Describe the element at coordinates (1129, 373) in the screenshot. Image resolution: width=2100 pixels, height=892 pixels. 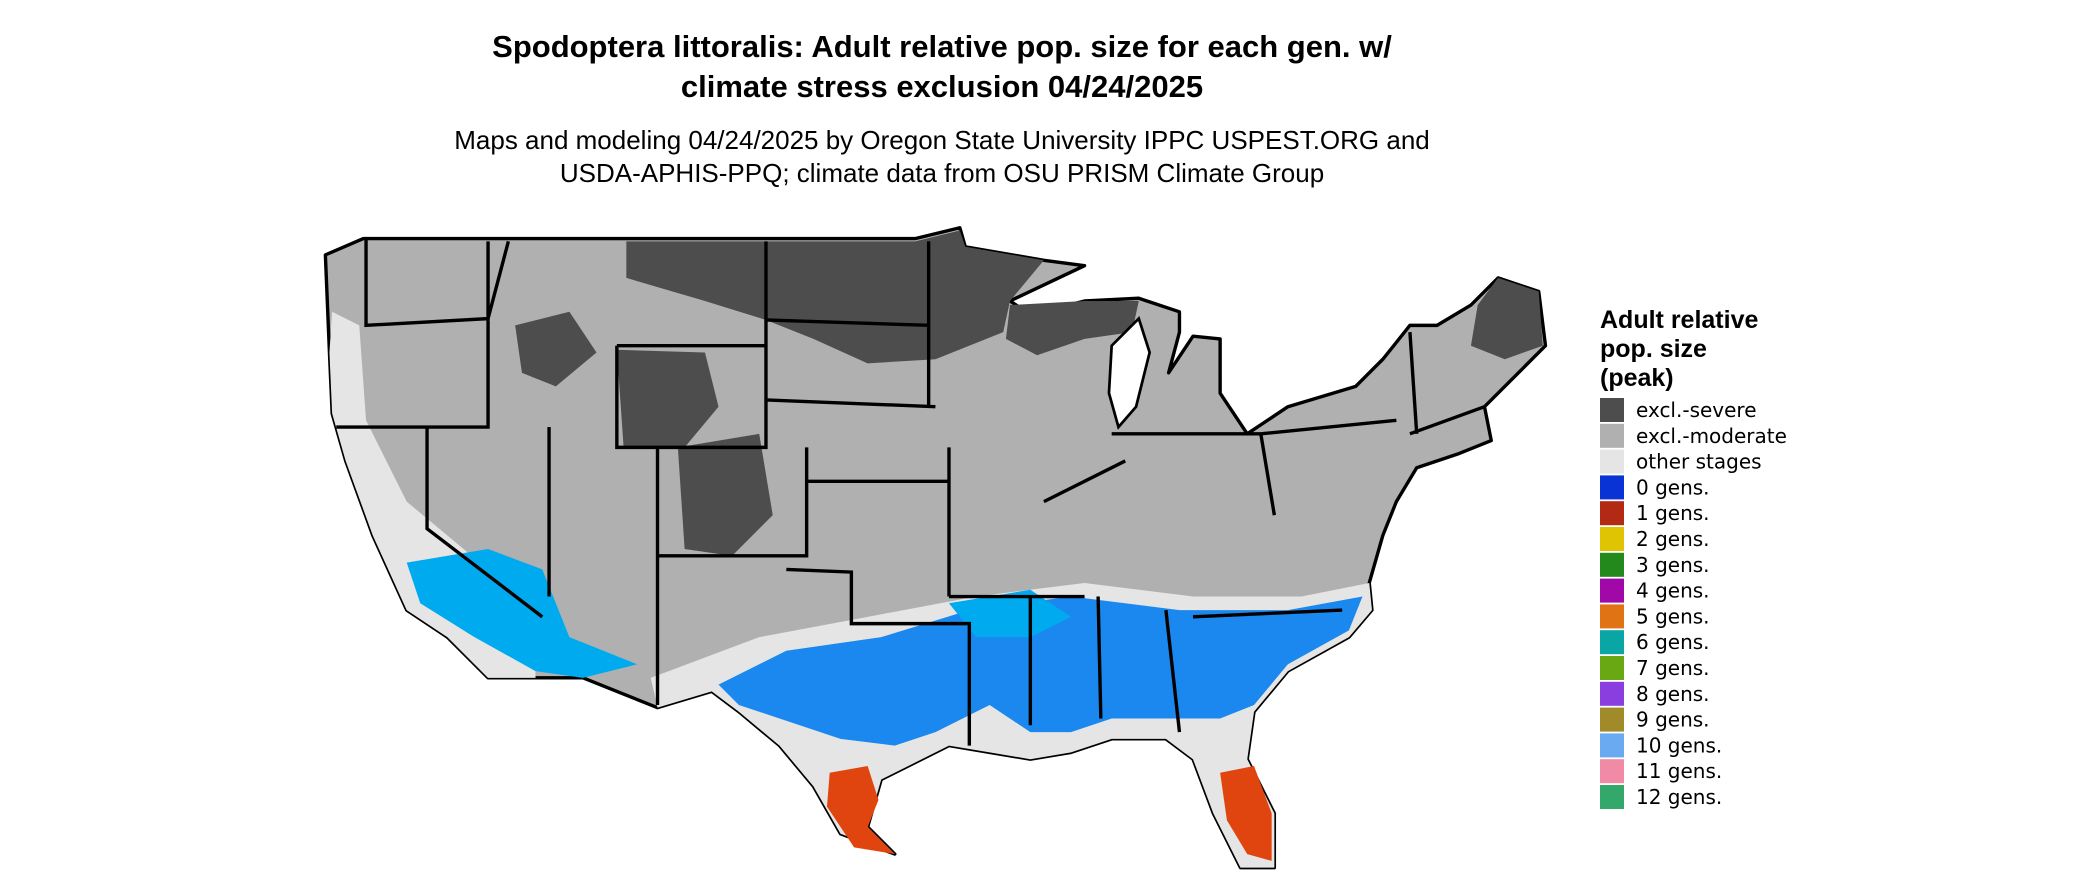
I see `lake` at that location.